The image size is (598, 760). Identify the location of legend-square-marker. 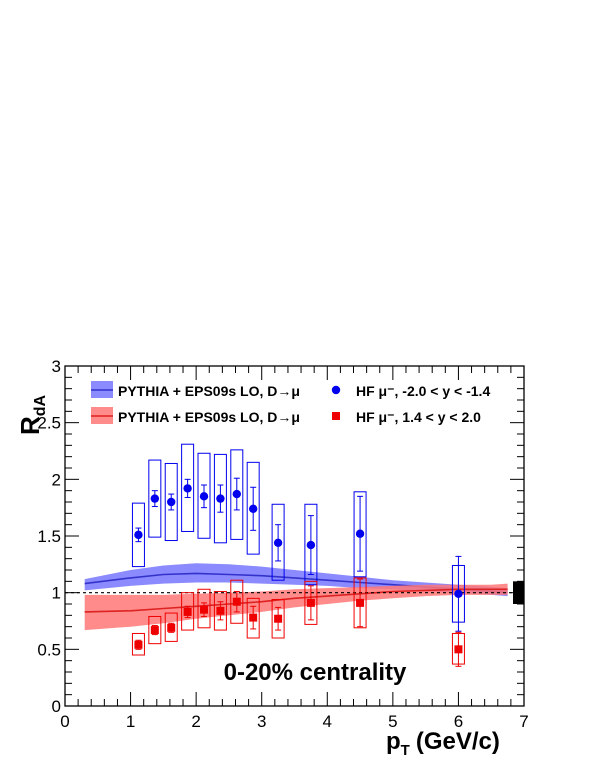
(336, 416).